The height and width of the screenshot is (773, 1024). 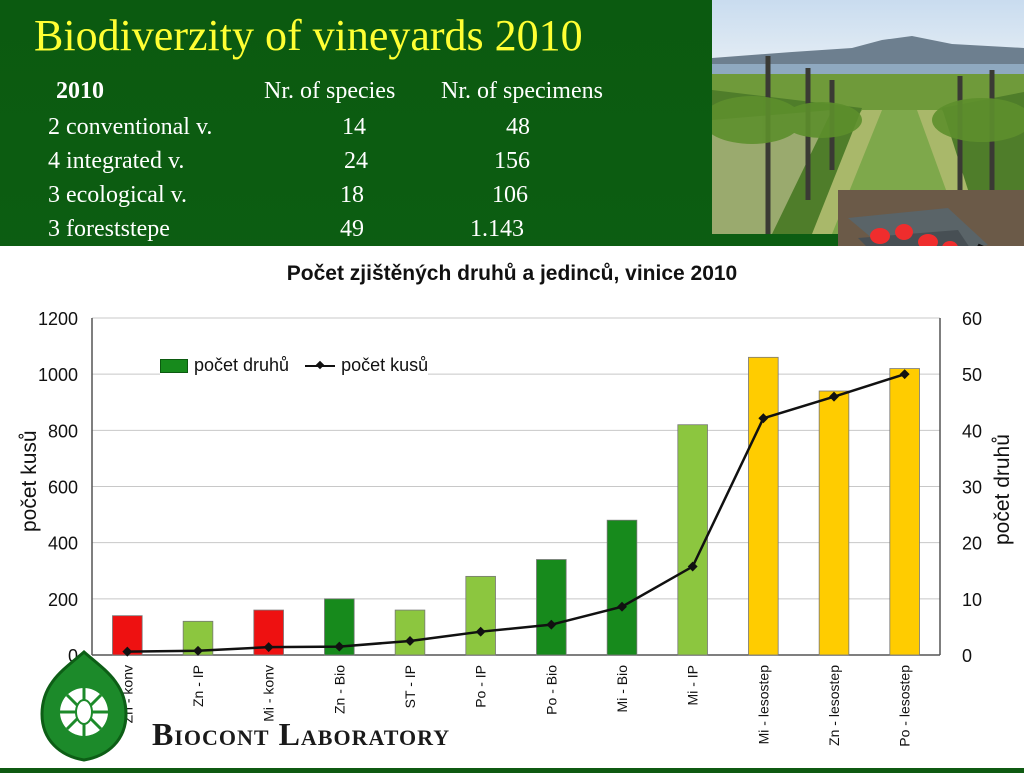 What do you see at coordinates (320, 365) in the screenshot?
I see `legend-line-swatch` at bounding box center [320, 365].